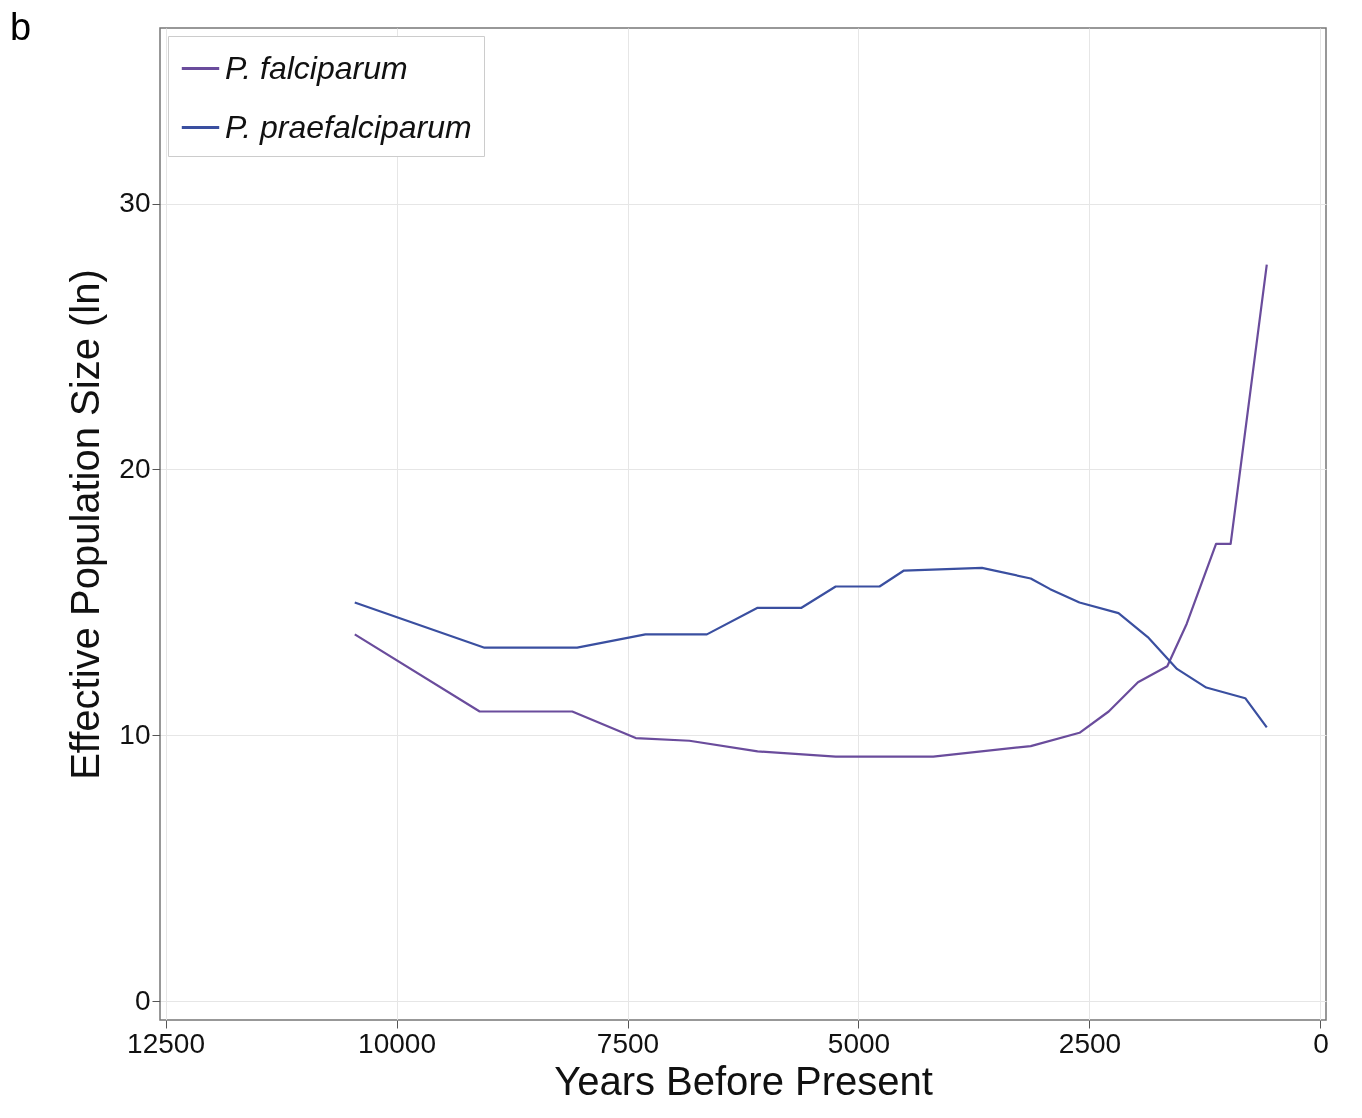 This screenshot has height=1118, width=1362. What do you see at coordinates (1321, 1043) in the screenshot?
I see `x-tick-label: 0` at bounding box center [1321, 1043].